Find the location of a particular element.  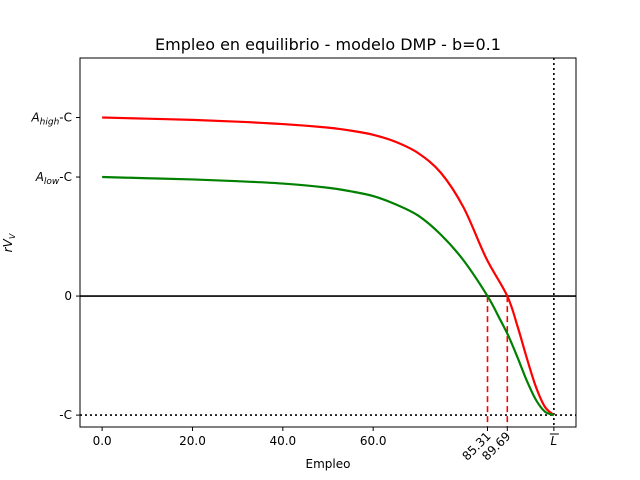

y-tick-label: -C is located at coordinates (65, 415).